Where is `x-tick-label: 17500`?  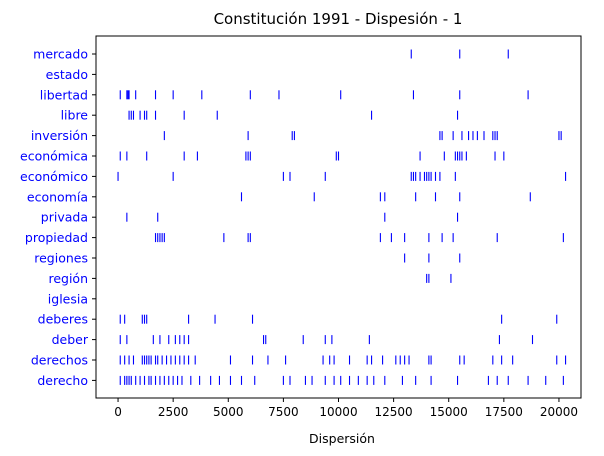 x-tick-label: 17500 is located at coordinates (504, 412).